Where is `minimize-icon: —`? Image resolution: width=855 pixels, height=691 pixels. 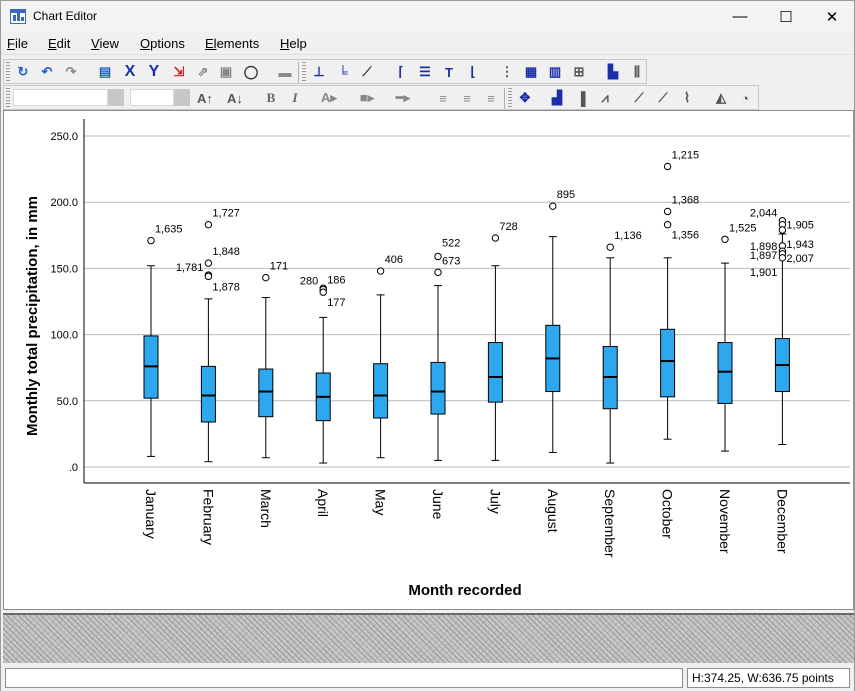 minimize-icon: — is located at coordinates (740, 16).